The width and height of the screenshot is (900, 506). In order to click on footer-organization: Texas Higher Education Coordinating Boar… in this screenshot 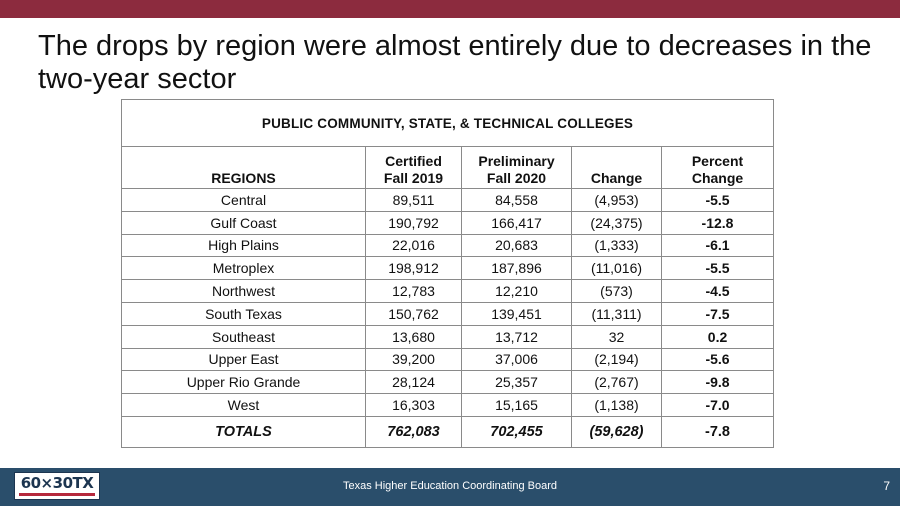, I will do `click(450, 486)`.